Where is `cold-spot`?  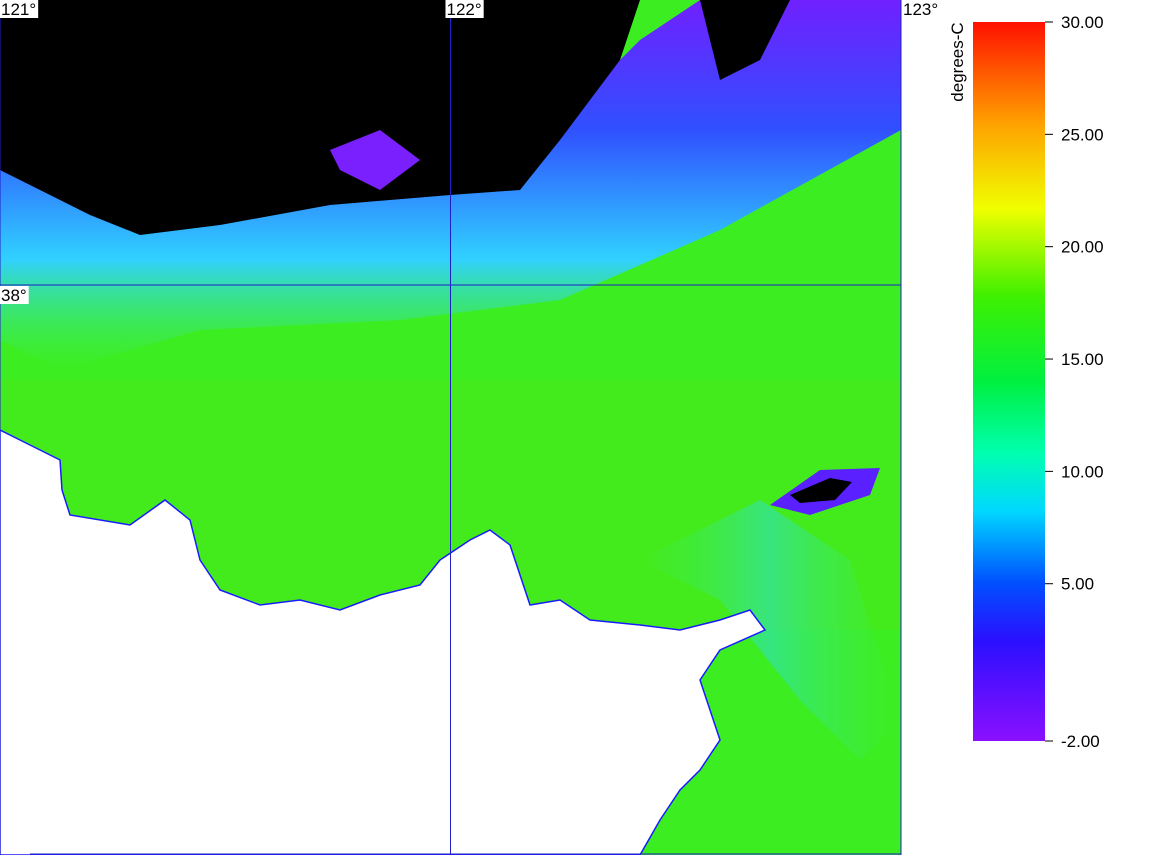 cold-spot is located at coordinates (375, 160).